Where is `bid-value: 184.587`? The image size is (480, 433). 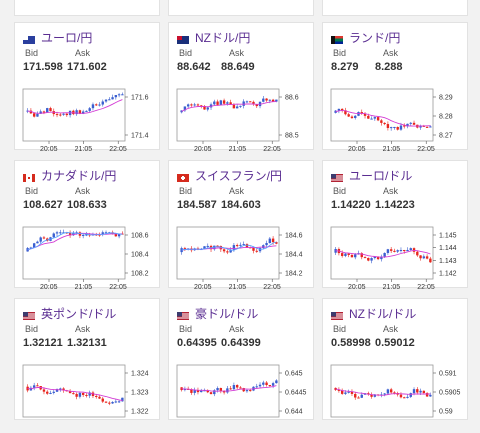
bid-value: 184.587 is located at coordinates (197, 205).